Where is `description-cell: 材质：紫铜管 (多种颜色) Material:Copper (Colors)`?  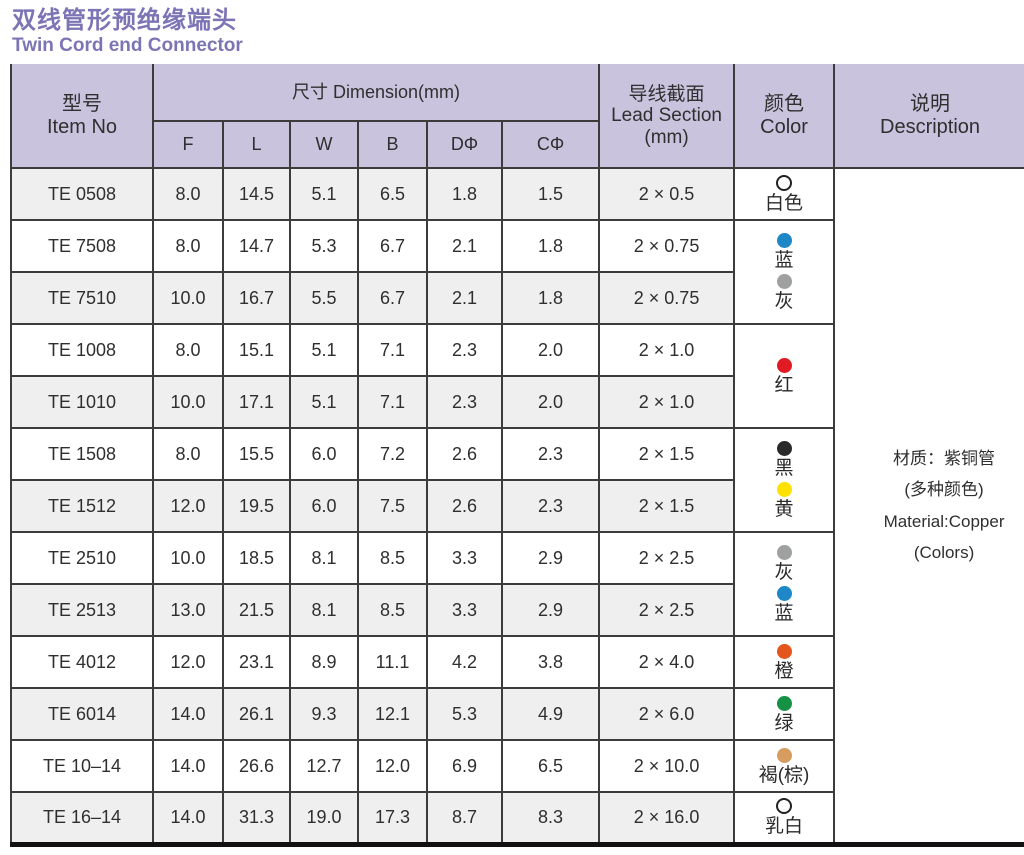 description-cell: 材质：紫铜管 (多种颜色) Material:Copper (Colors) is located at coordinates (928, 506).